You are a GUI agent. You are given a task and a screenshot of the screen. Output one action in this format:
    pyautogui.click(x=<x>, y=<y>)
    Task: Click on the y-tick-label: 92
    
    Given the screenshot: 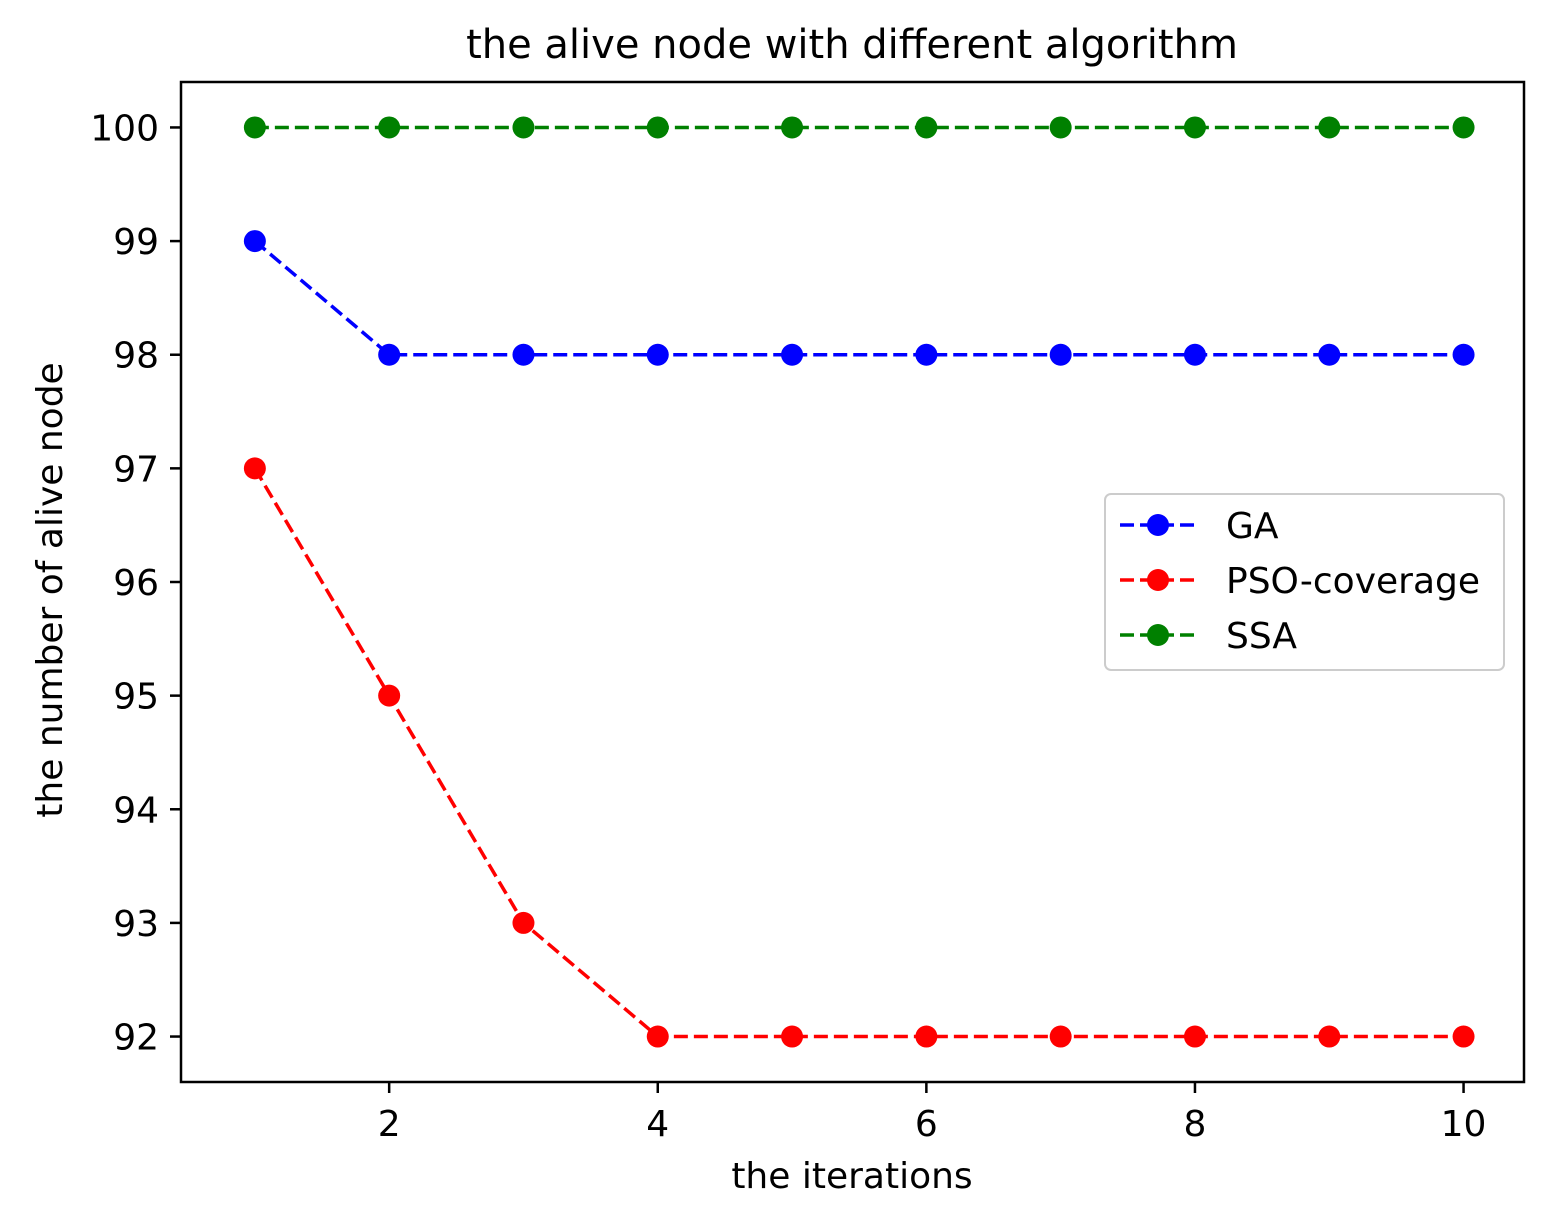 What is the action you would take?
    pyautogui.click(x=136, y=1038)
    